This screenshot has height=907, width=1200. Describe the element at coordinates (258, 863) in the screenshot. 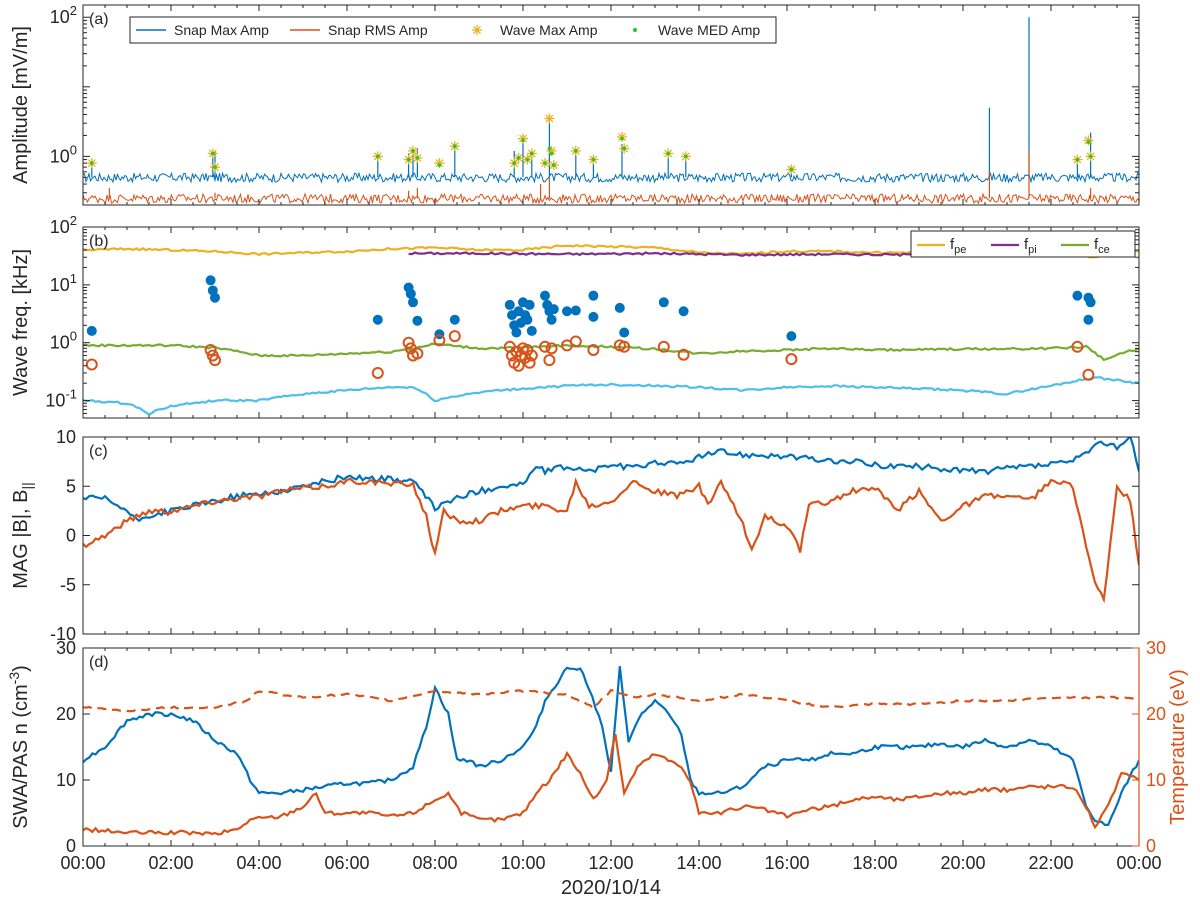

I see `x-tick-label: 04:00` at that location.